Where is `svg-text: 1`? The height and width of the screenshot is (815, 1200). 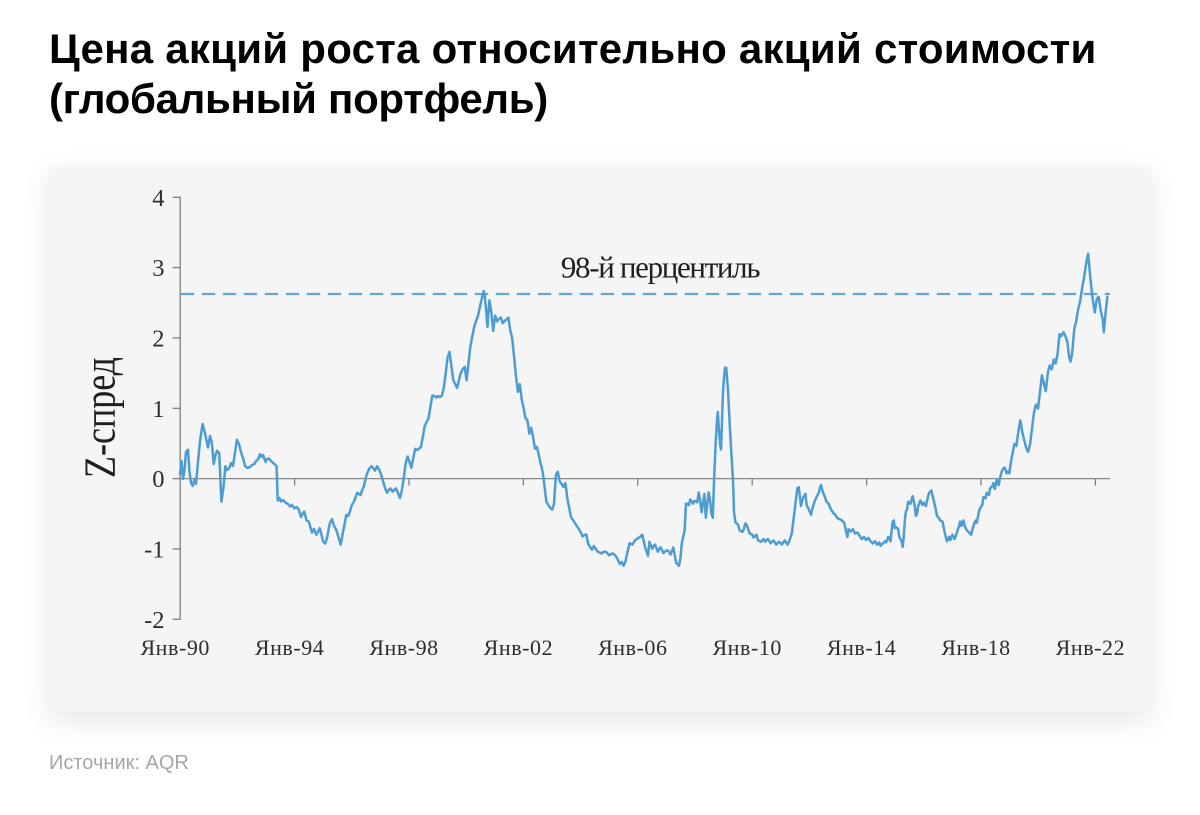 svg-text: 1 is located at coordinates (158, 409).